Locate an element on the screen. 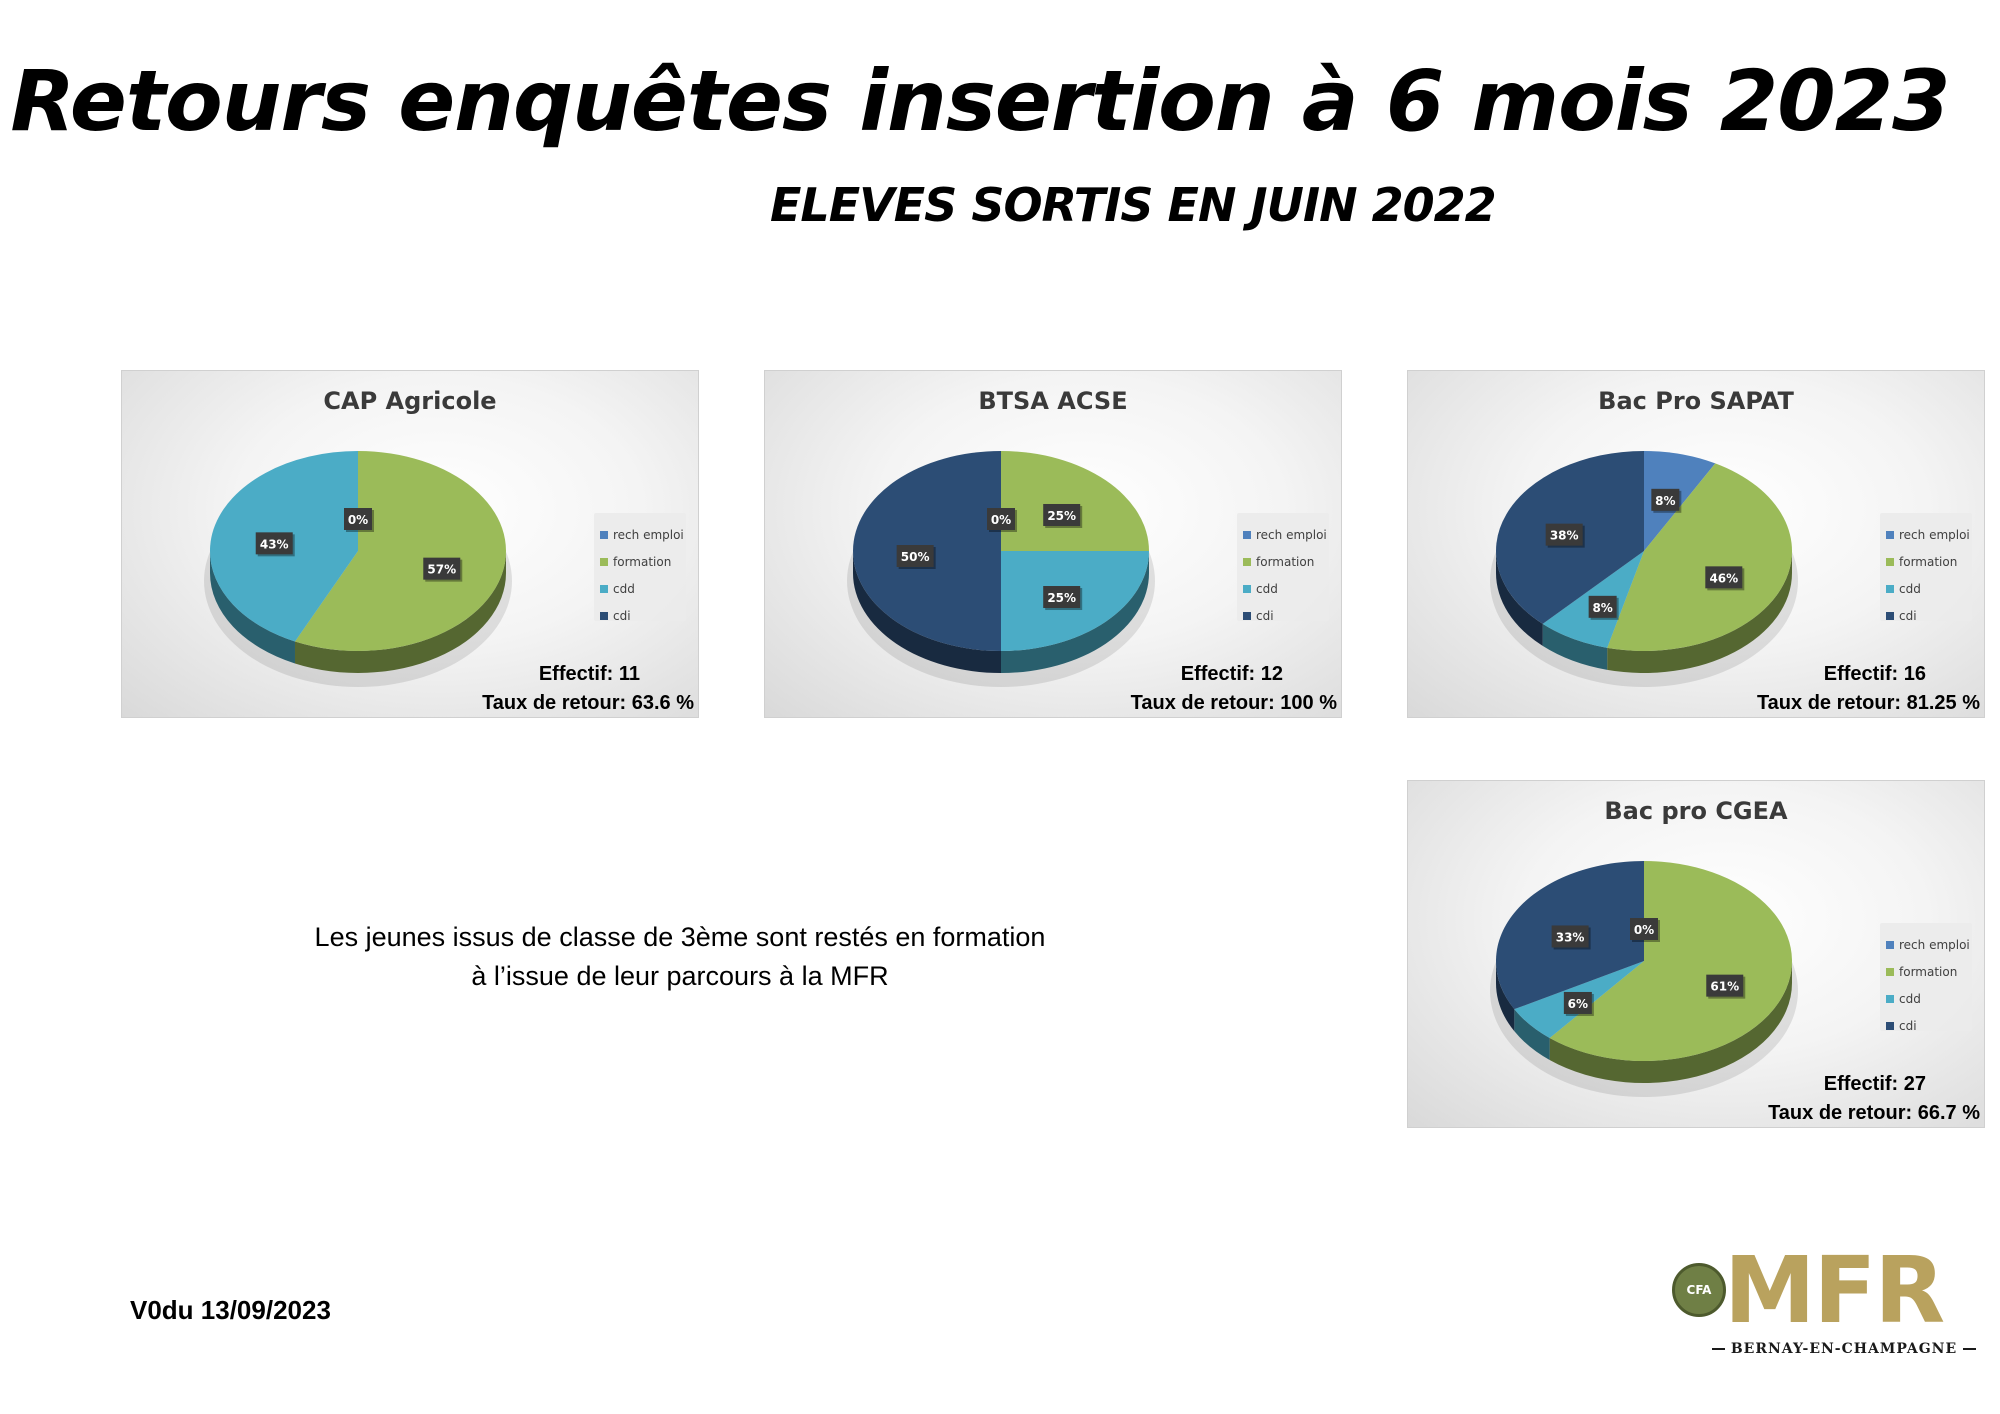 The image size is (2000, 1414). taux-retour-label: Taux de retour: 66.7 % is located at coordinates (1874, 1113).